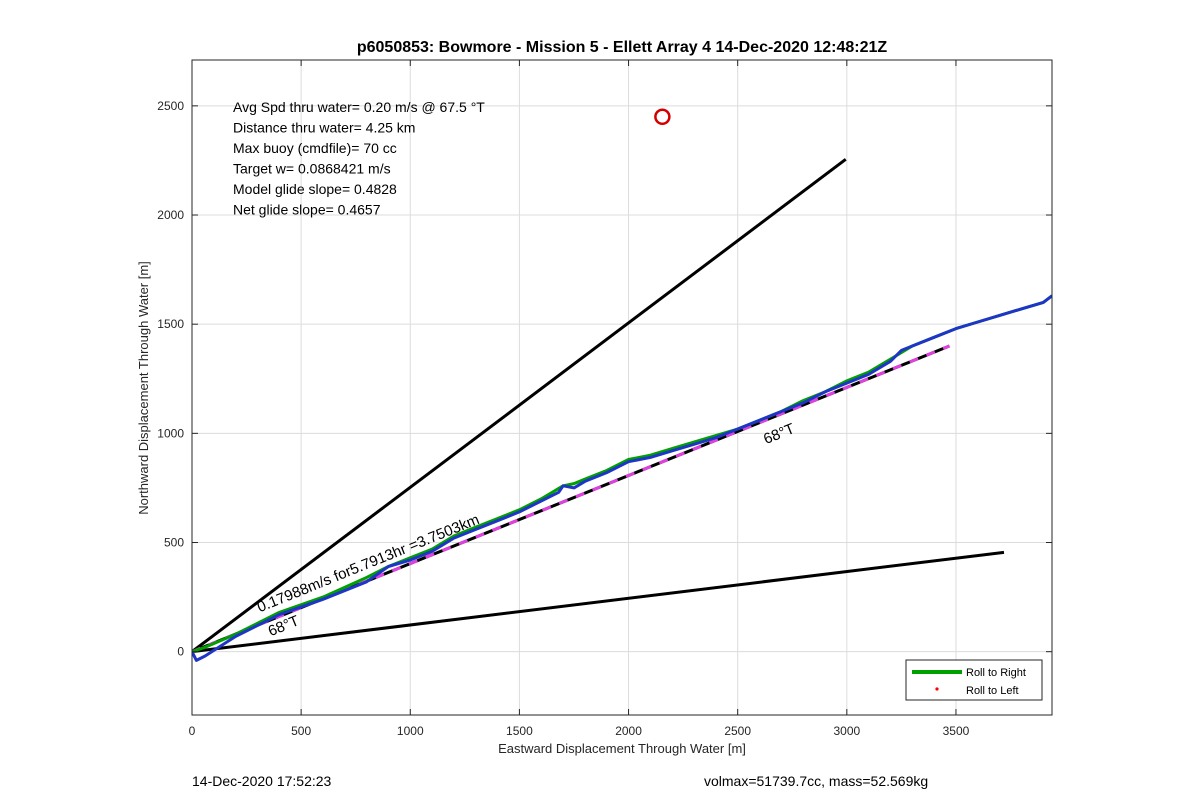  I want to click on y-tick-label: 1000, so click(170, 433).